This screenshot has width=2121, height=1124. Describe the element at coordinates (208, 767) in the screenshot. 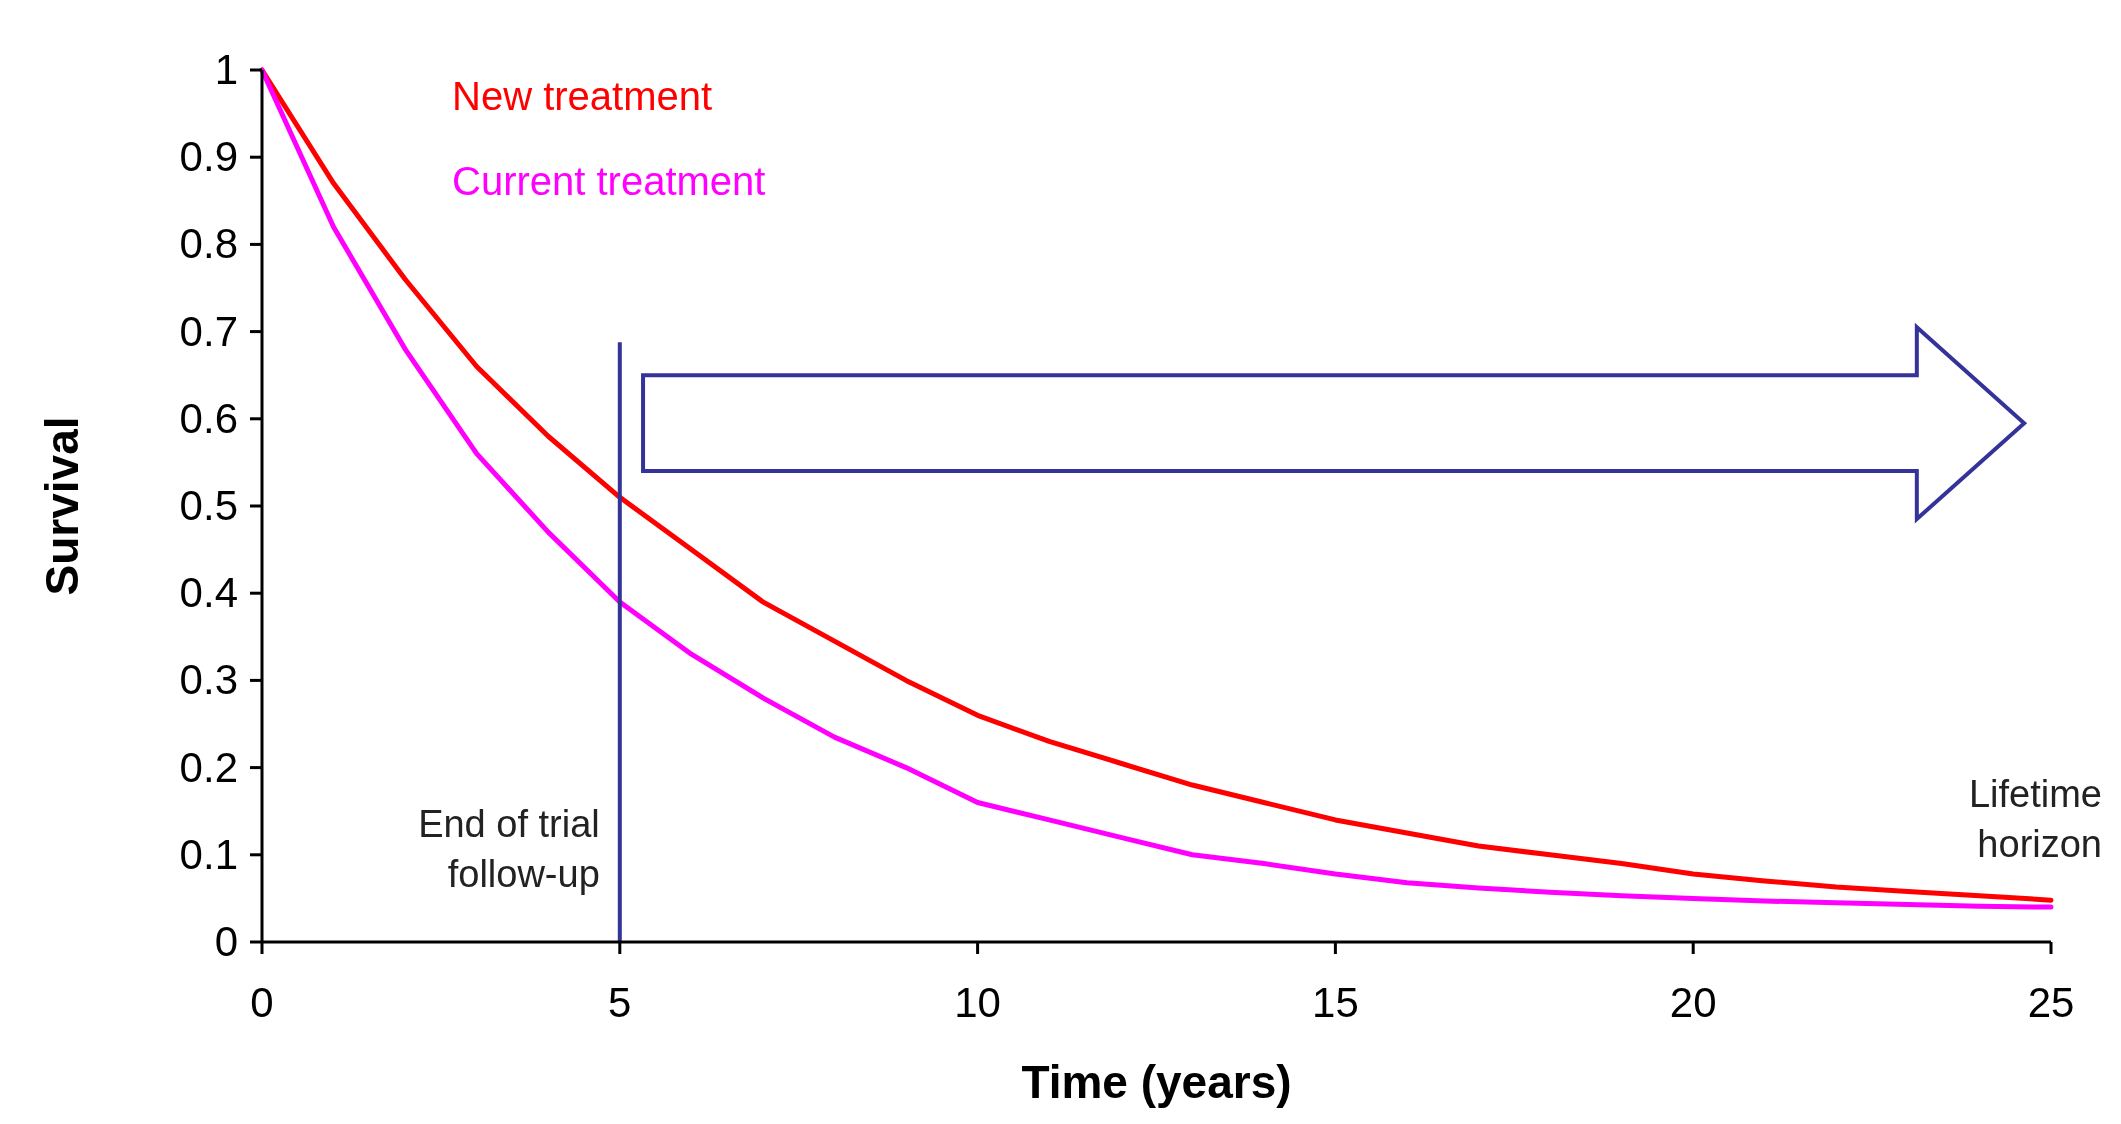

I see `y-tick-label: 0.2` at that location.